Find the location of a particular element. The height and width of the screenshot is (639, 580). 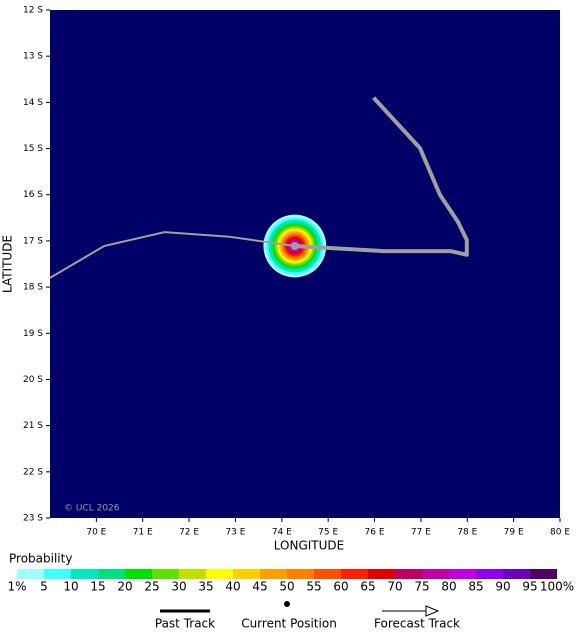

colorbar-tick-label: 30 is located at coordinates (178, 587).